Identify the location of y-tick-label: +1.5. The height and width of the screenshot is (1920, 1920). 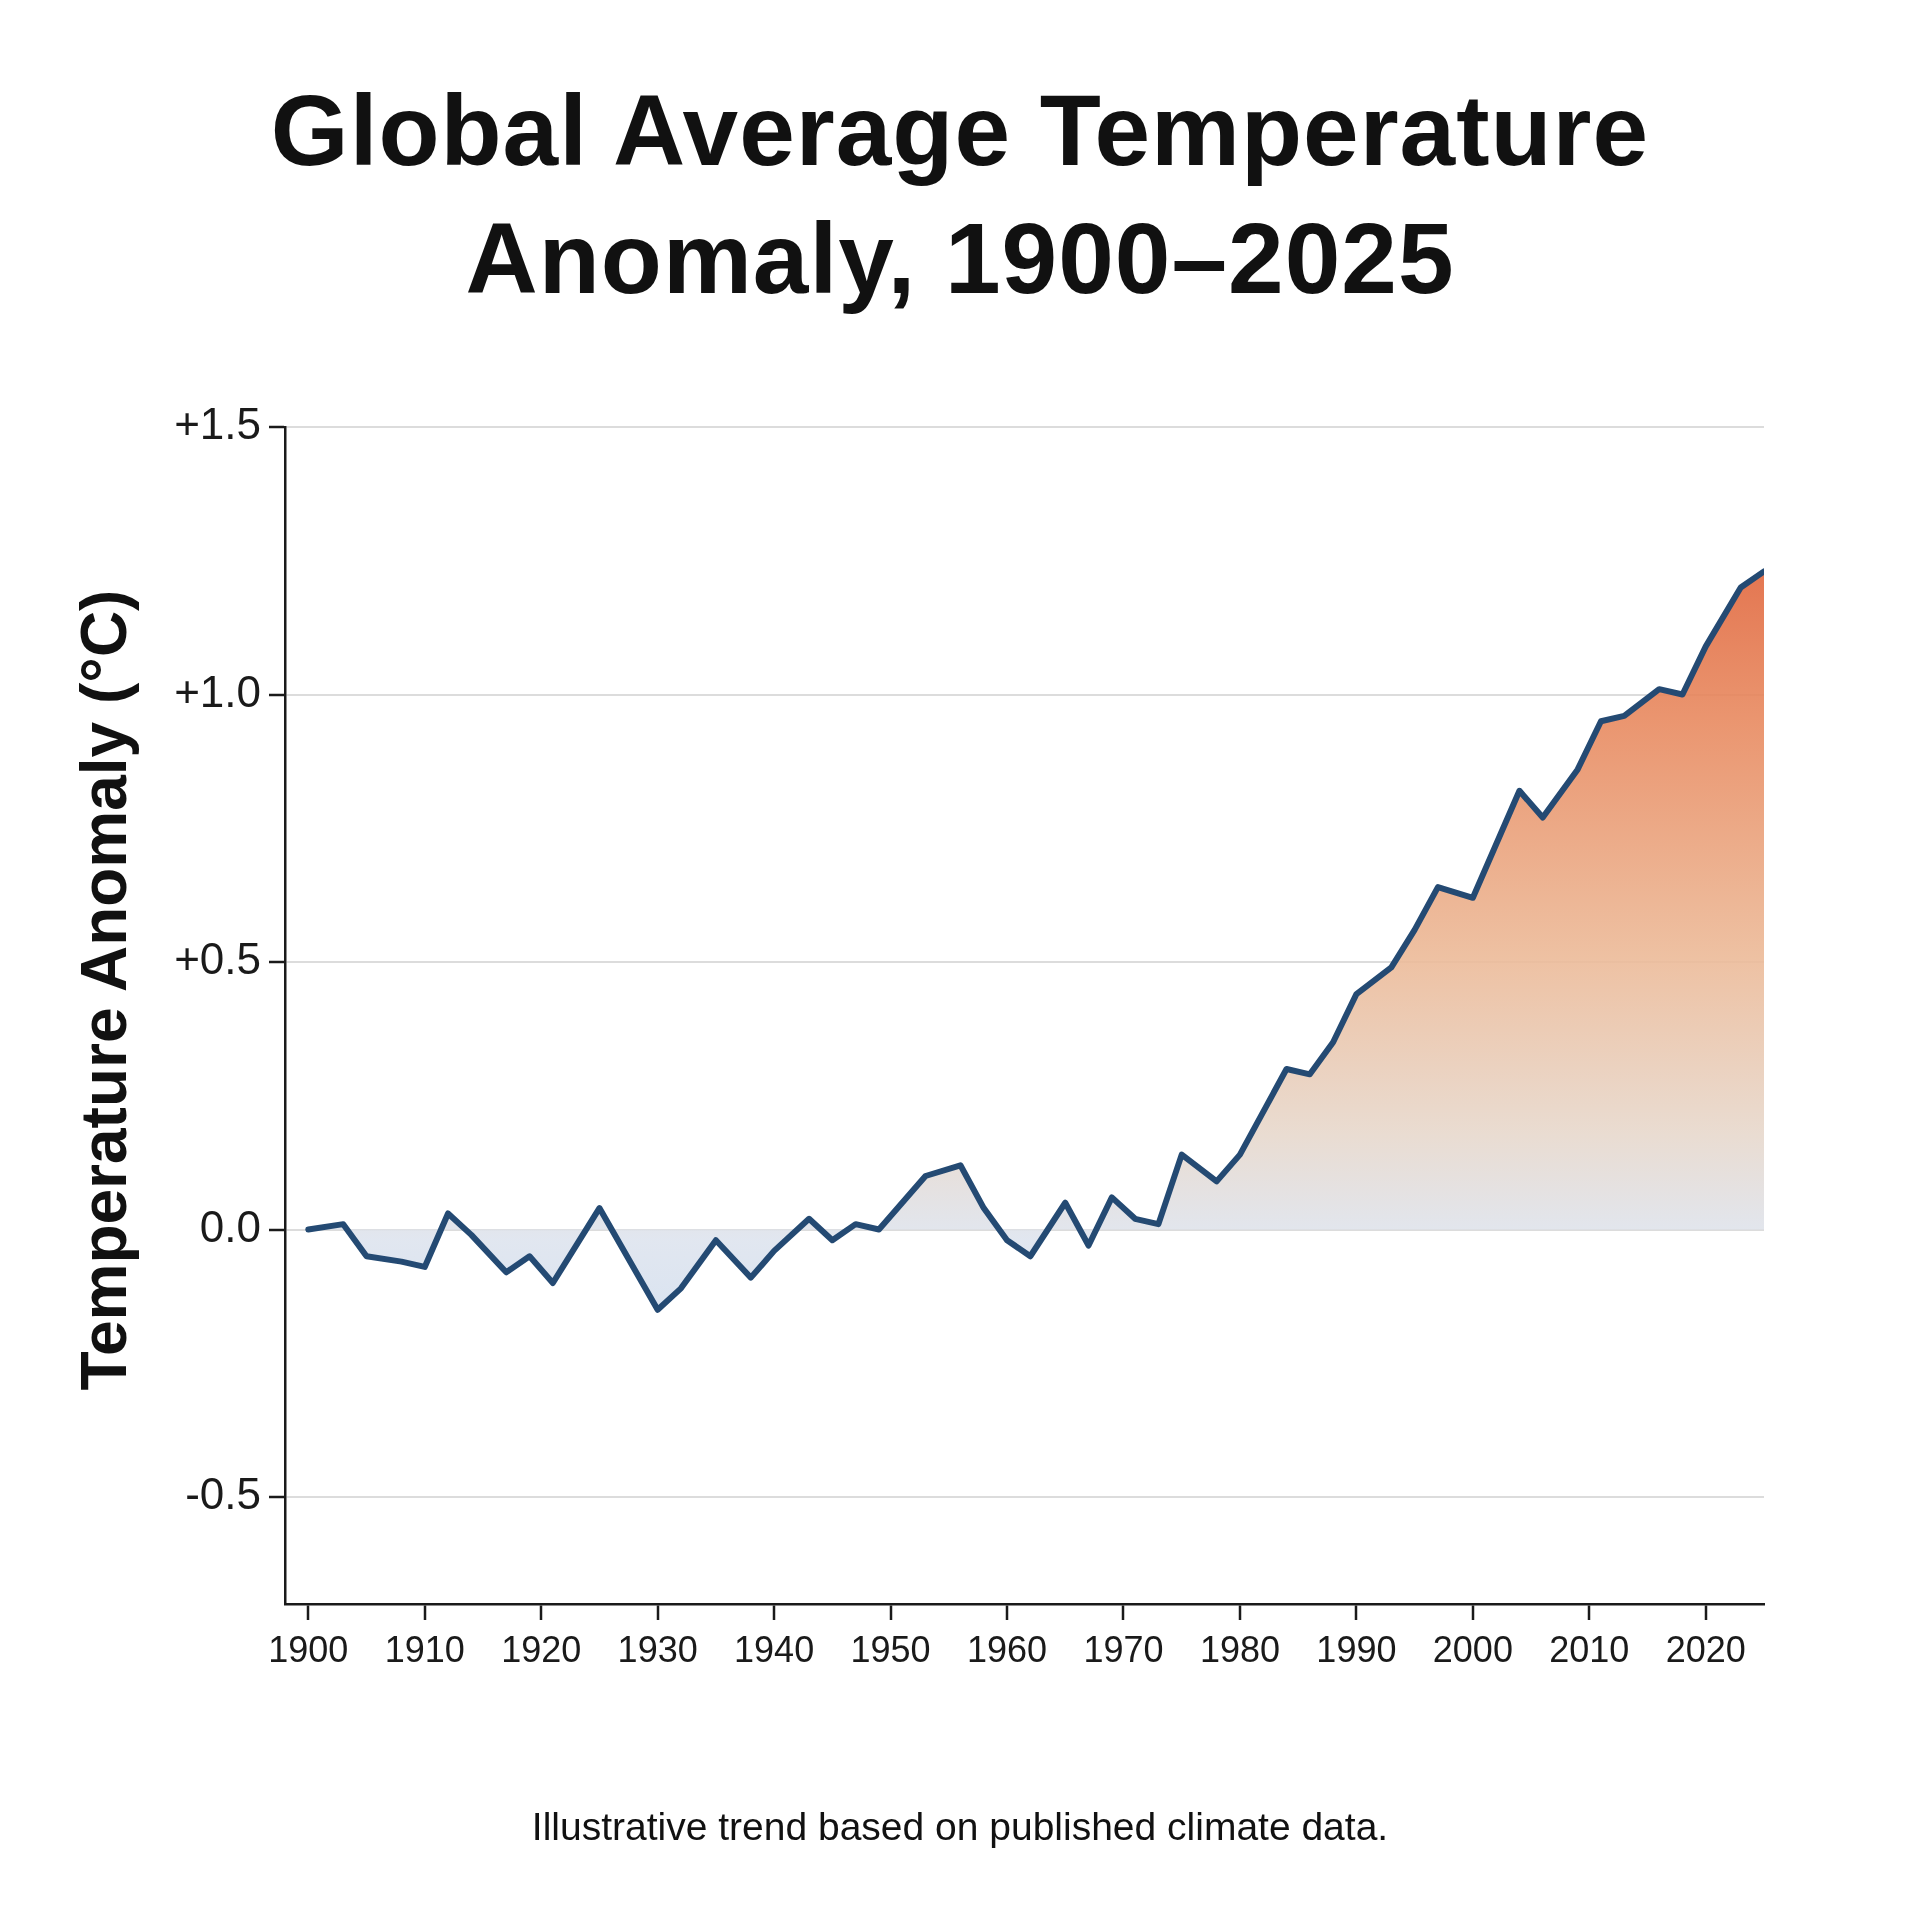
(217, 424).